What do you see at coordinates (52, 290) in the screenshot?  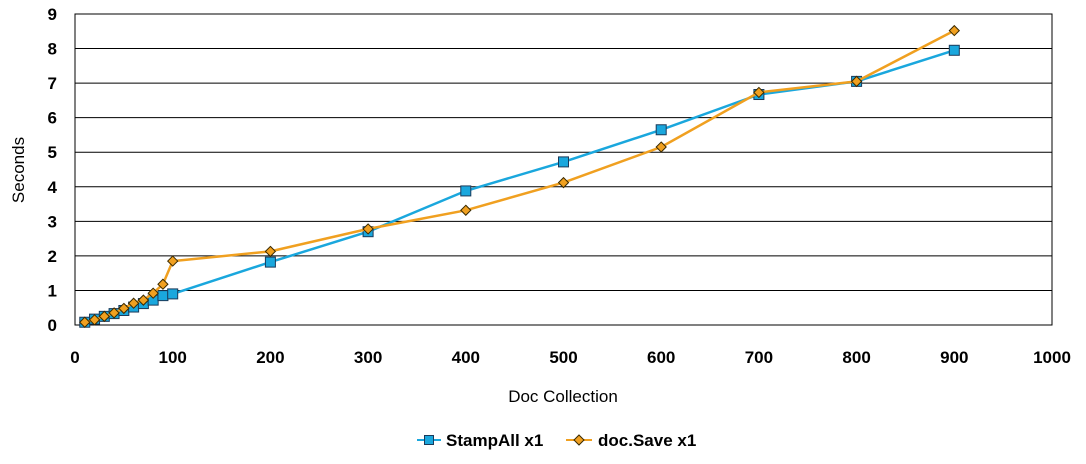 I see `y-tick-label: 1` at bounding box center [52, 290].